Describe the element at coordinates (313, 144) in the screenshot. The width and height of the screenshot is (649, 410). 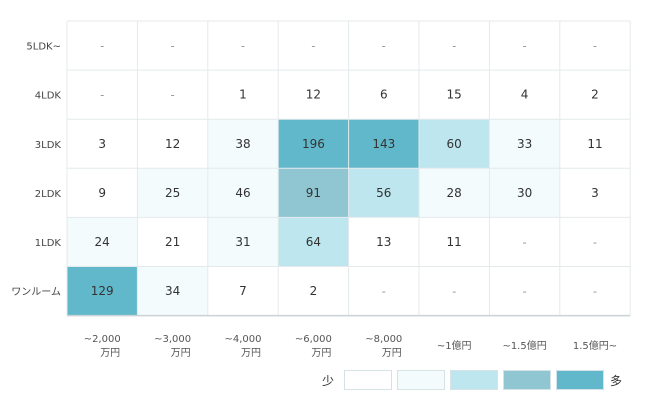
I see `cell-value-label: 196` at that location.